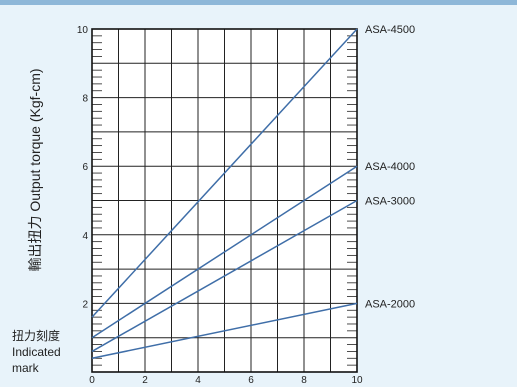  What do you see at coordinates (258, 2) in the screenshot?
I see `top-border` at bounding box center [258, 2].